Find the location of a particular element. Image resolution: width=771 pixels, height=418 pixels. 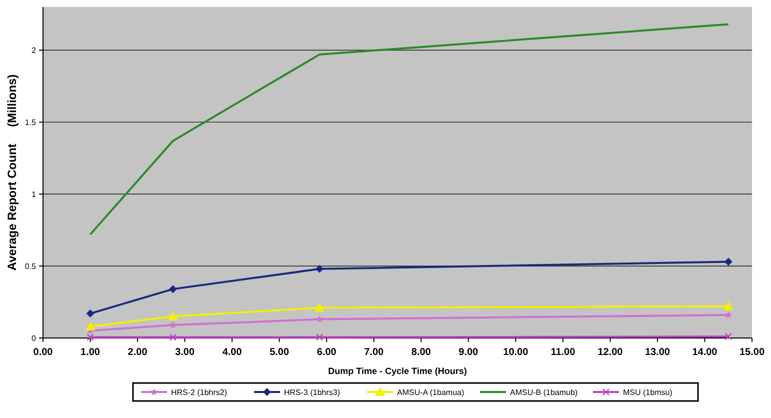

y-tick-label: 1.5 is located at coordinates (30, 122).